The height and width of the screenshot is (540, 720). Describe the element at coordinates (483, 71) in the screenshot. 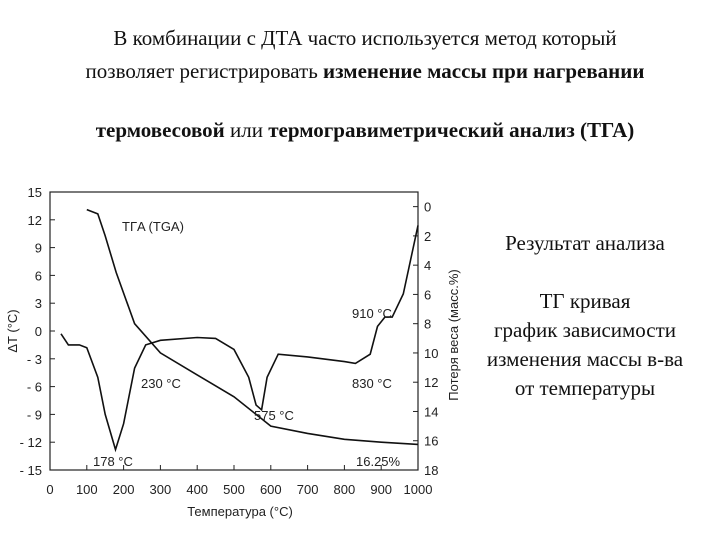

I see `slide-text: изменение массы при нагревании` at that location.